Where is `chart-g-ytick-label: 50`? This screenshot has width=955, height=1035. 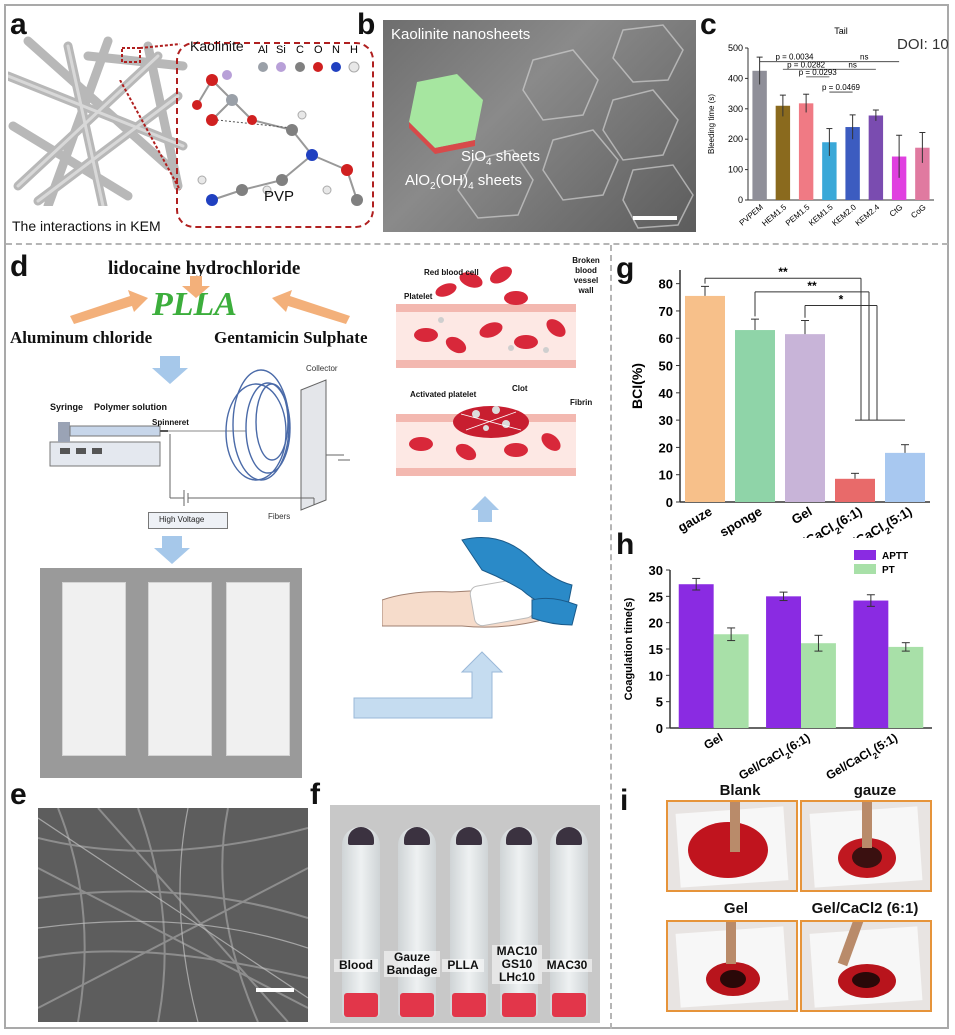 chart-g-ytick-label: 50 is located at coordinates (666, 366).